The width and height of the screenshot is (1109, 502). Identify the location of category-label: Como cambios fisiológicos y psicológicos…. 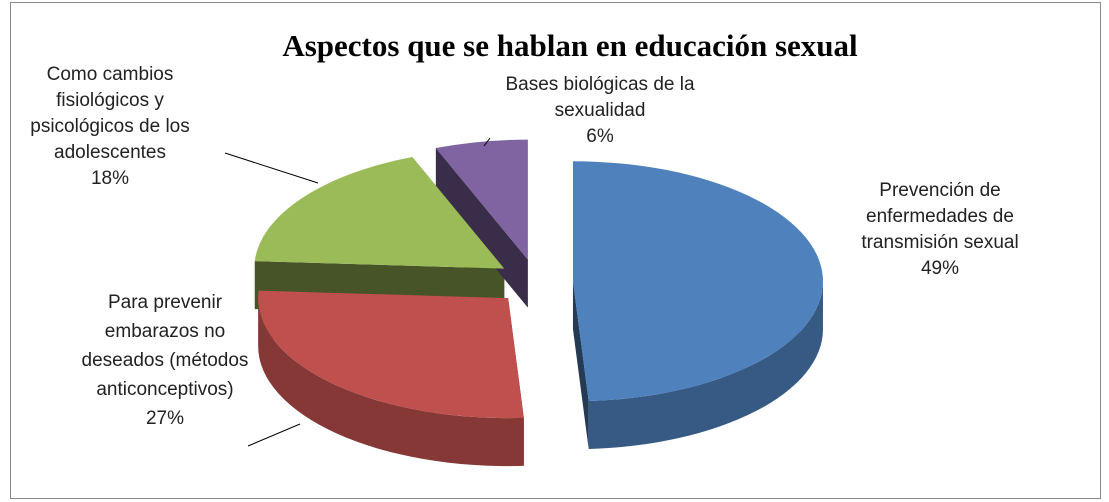
(110, 113).